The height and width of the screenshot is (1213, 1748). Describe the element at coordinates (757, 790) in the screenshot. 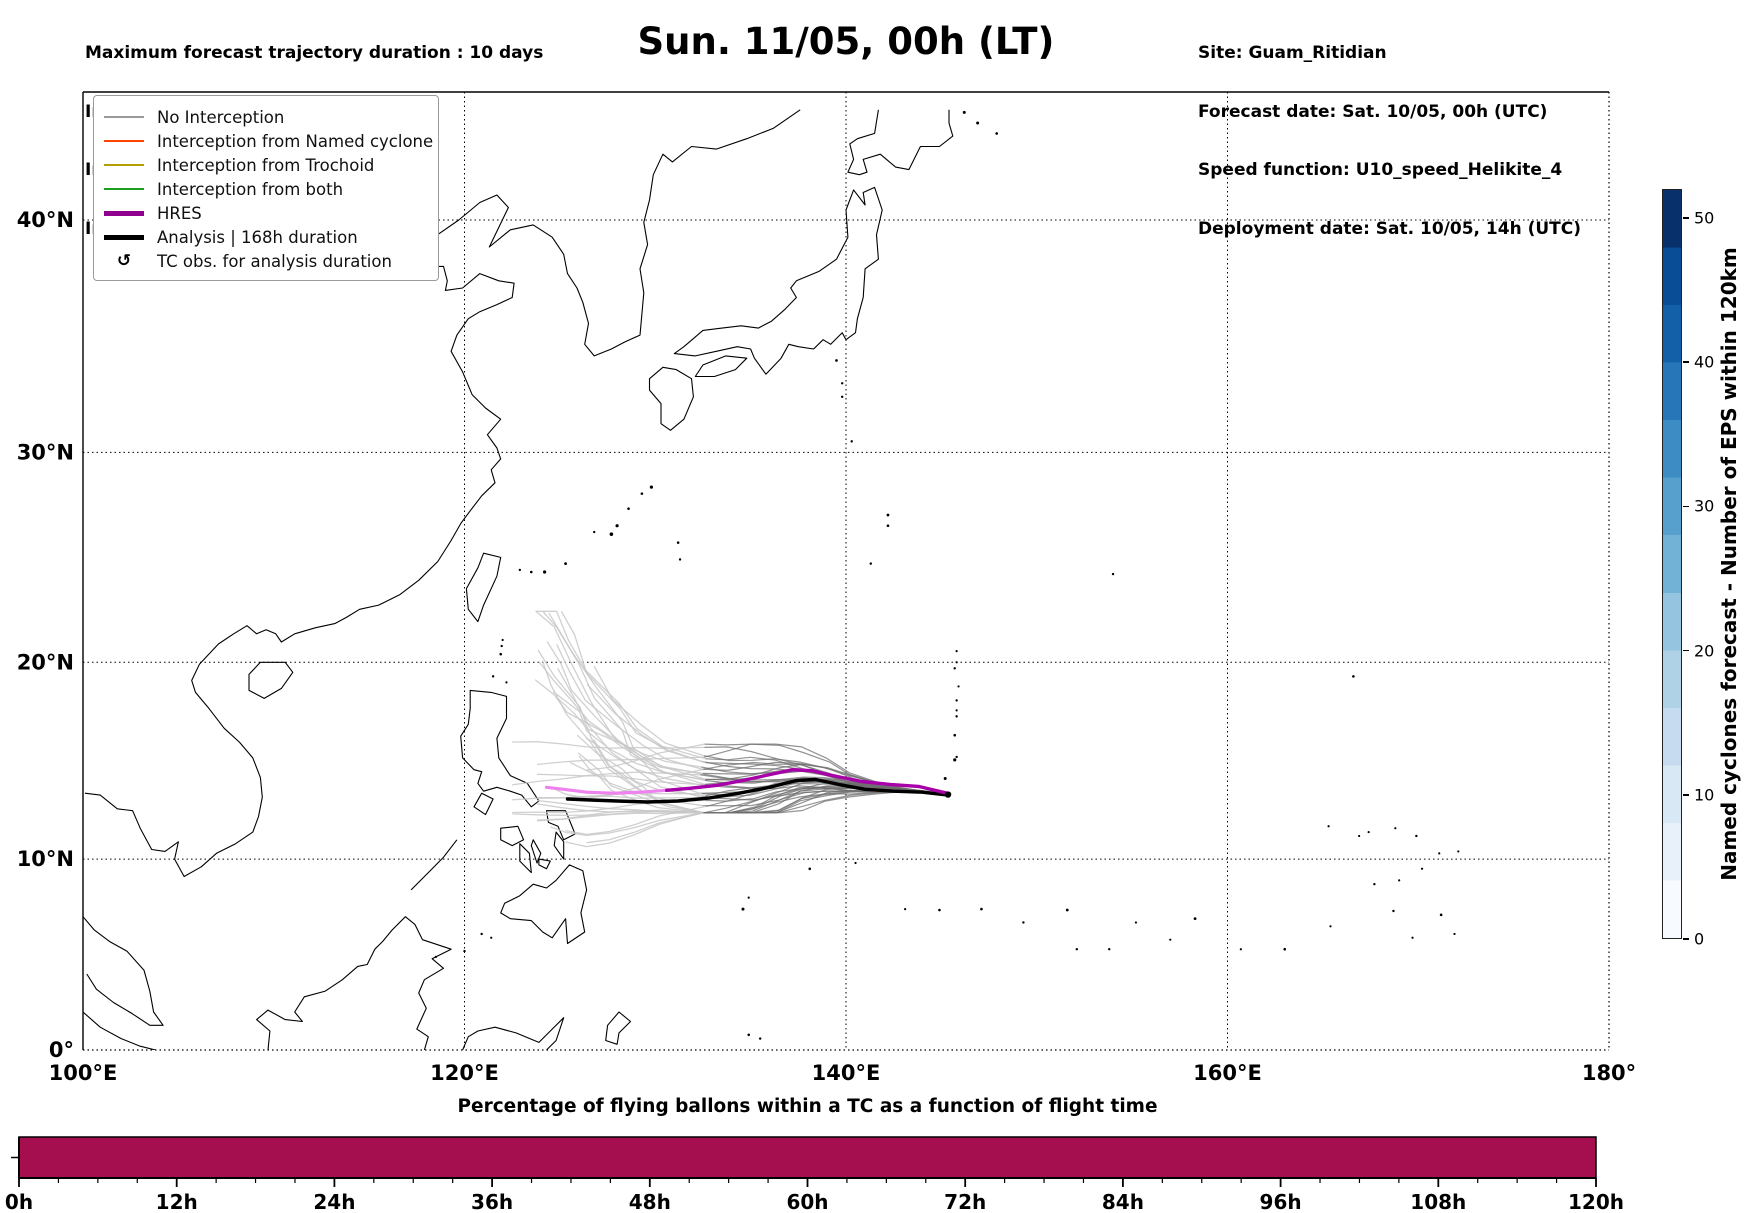

I see `analysis-track` at that location.